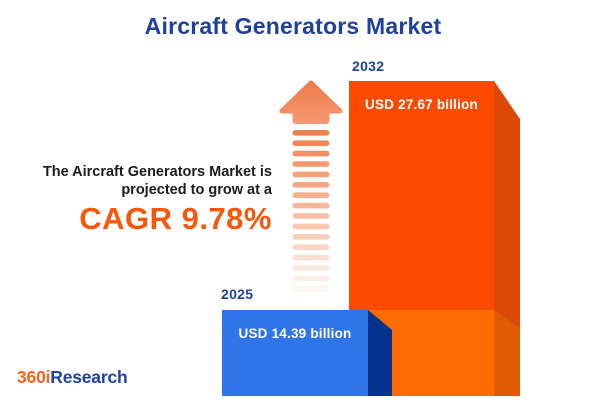  I want to click on bar-2025, so click(307, 353).